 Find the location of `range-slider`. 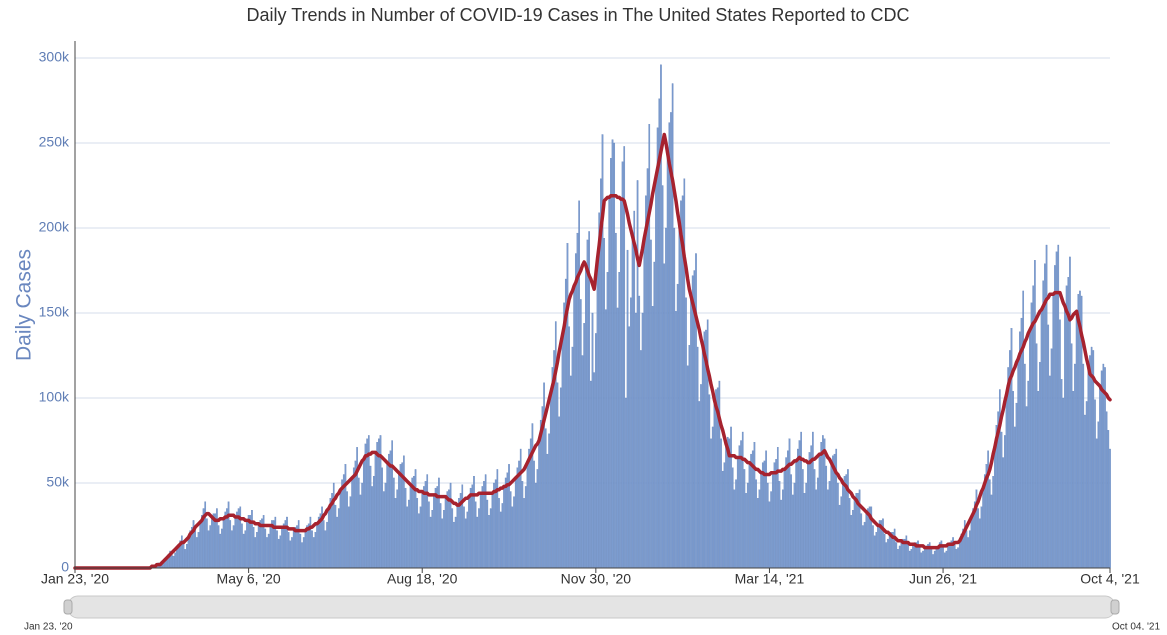

range-slider is located at coordinates (591, 607).